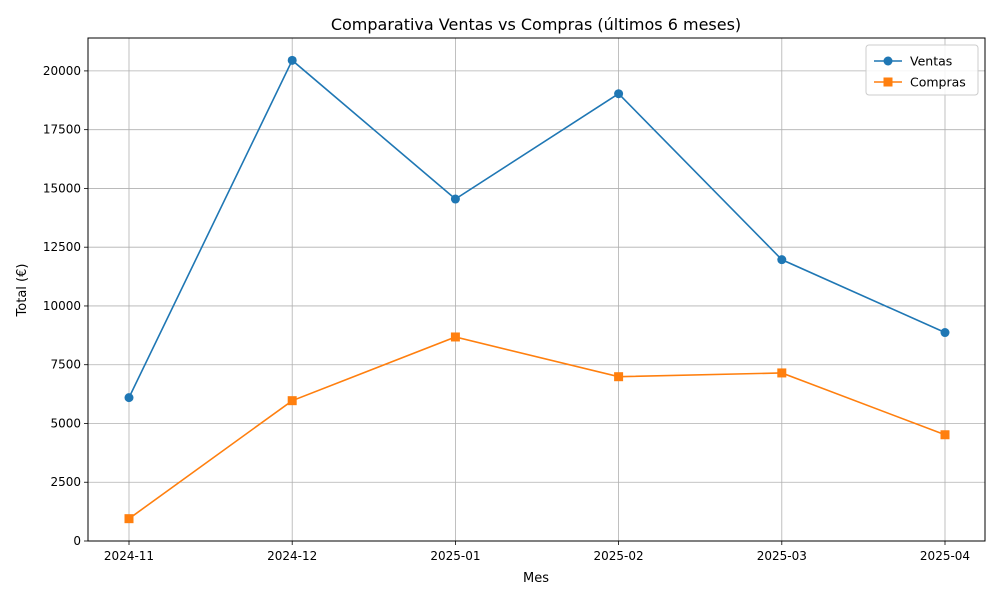  What do you see at coordinates (619, 556) in the screenshot?
I see `x-tick-label: 2025-02` at bounding box center [619, 556].